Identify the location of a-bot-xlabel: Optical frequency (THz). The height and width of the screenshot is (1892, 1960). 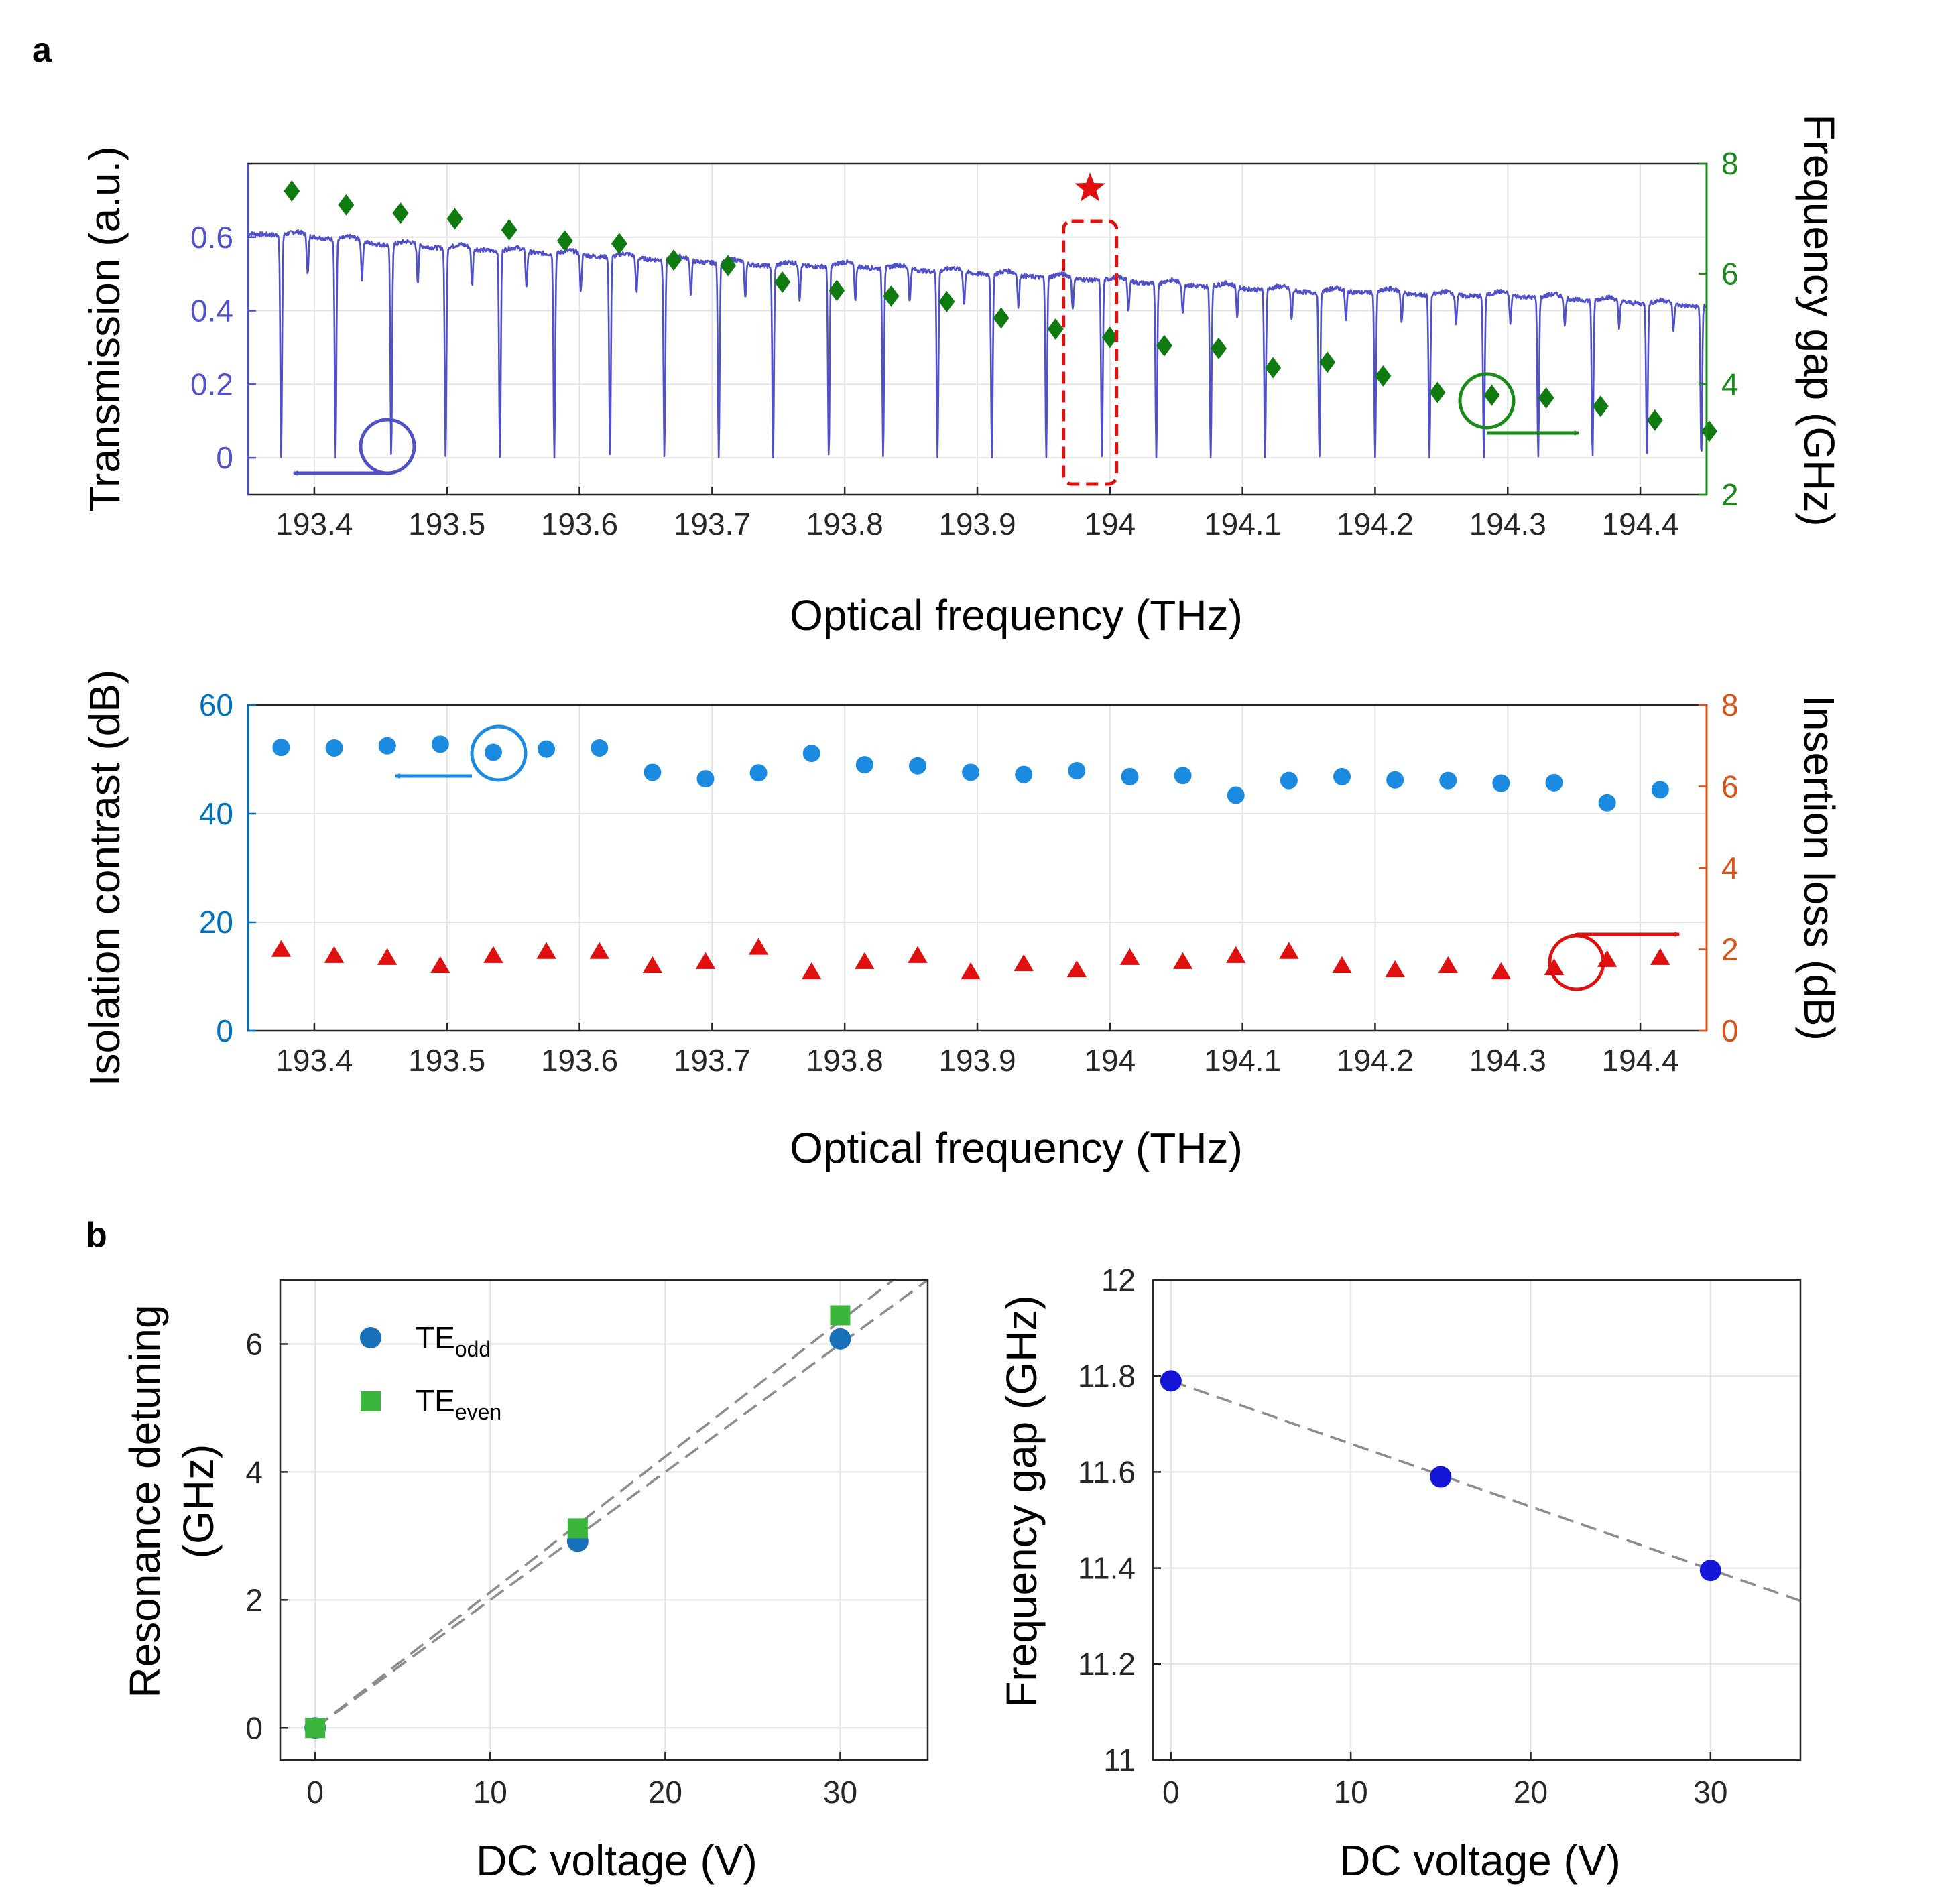
(1016, 1148).